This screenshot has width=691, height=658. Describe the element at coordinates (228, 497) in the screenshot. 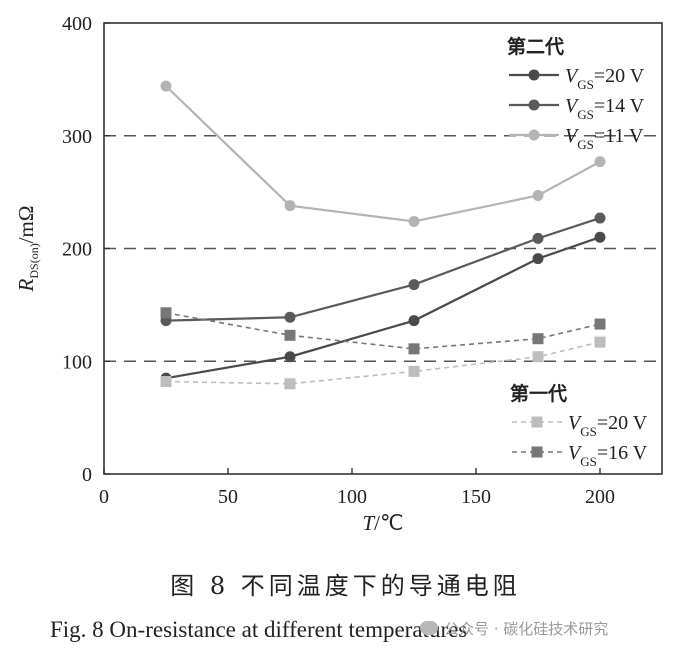

I see `x-tick-label-50: 50` at that location.